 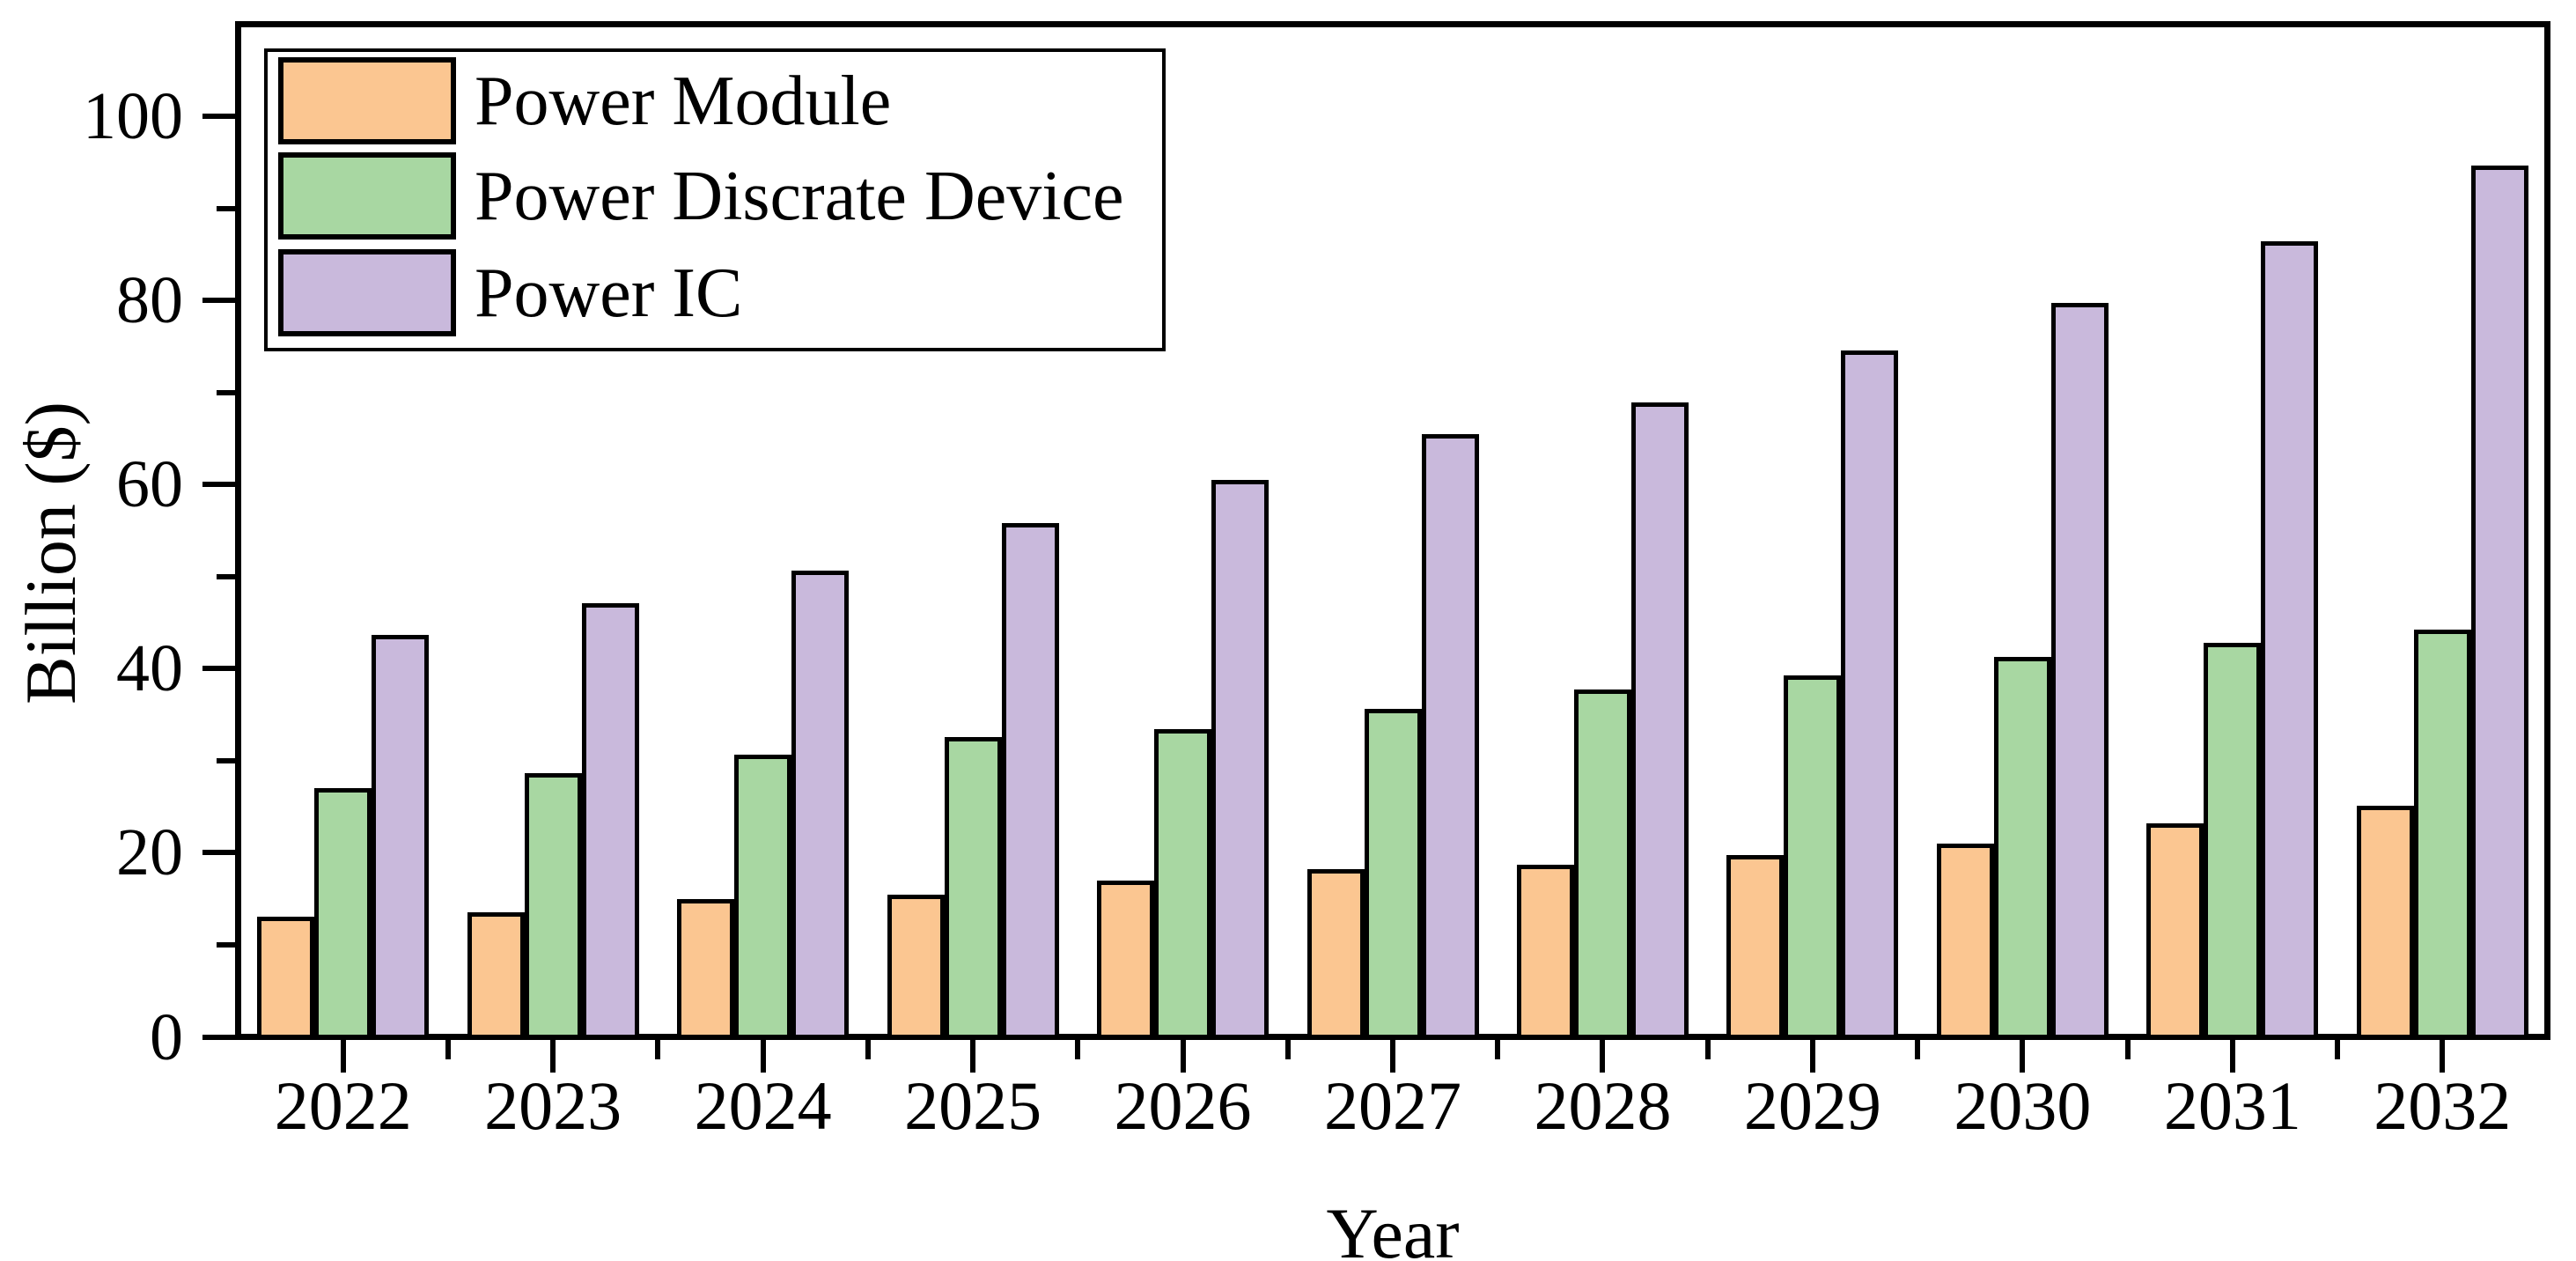 I want to click on bar-power-discrate-device-2027, so click(x=1393, y=873).